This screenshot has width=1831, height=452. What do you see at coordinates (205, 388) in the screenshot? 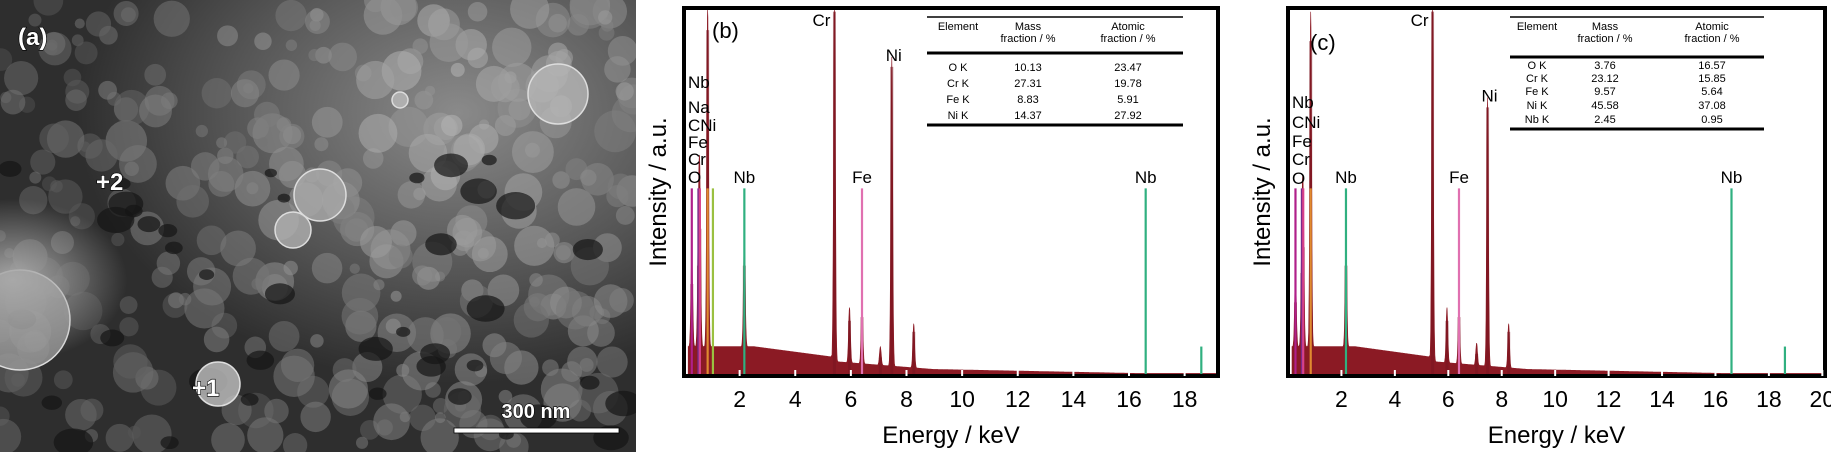
I see `point-1-marker: +1` at bounding box center [205, 388].